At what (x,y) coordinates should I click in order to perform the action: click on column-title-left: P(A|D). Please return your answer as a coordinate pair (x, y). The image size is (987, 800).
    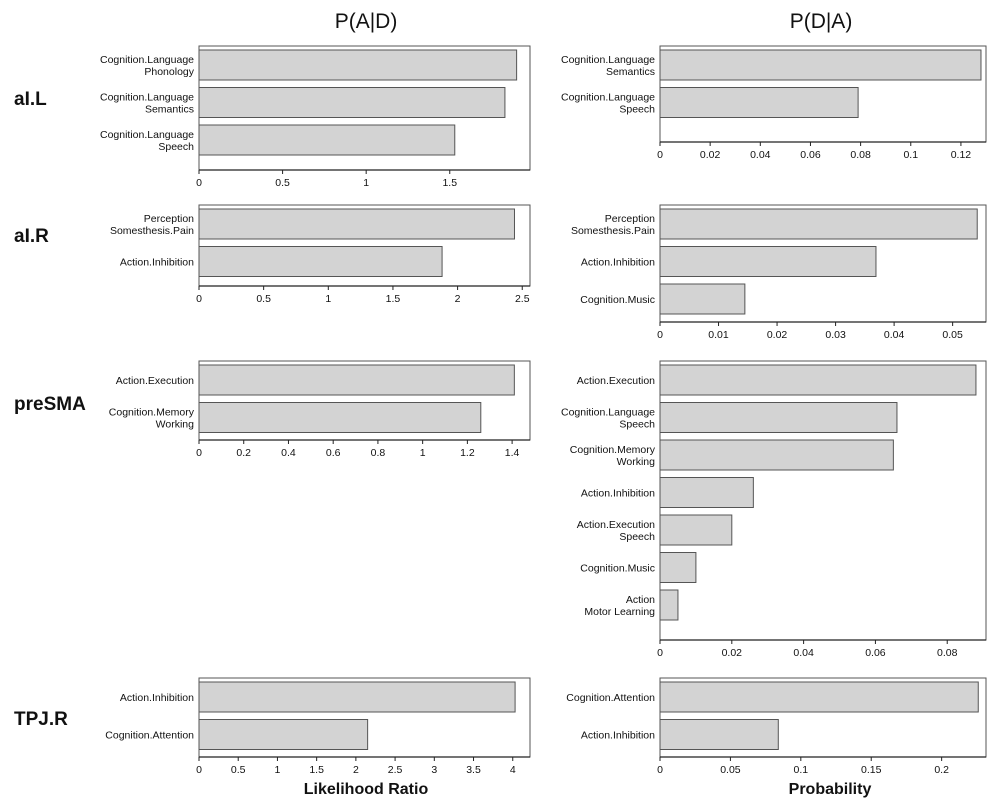
    Looking at the image, I should click on (366, 21).